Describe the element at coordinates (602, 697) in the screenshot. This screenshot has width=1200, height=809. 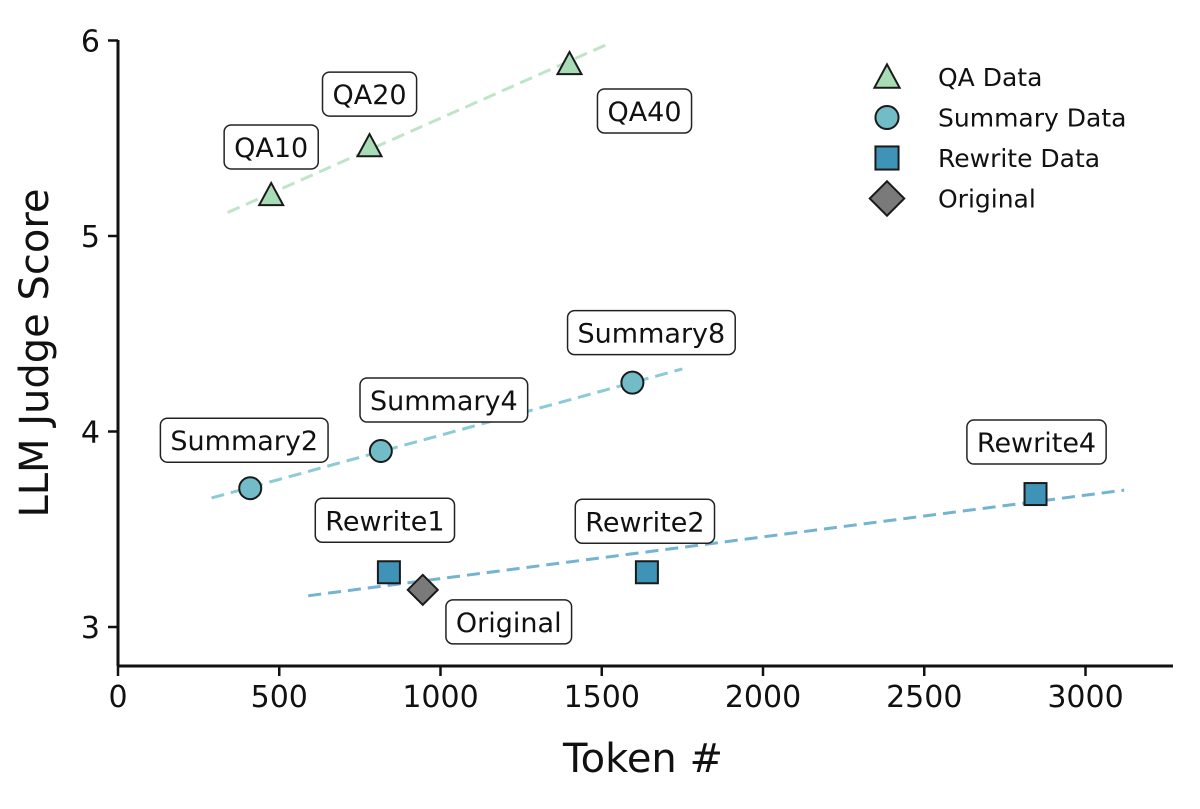
I see `x-tick-label: 1500` at that location.